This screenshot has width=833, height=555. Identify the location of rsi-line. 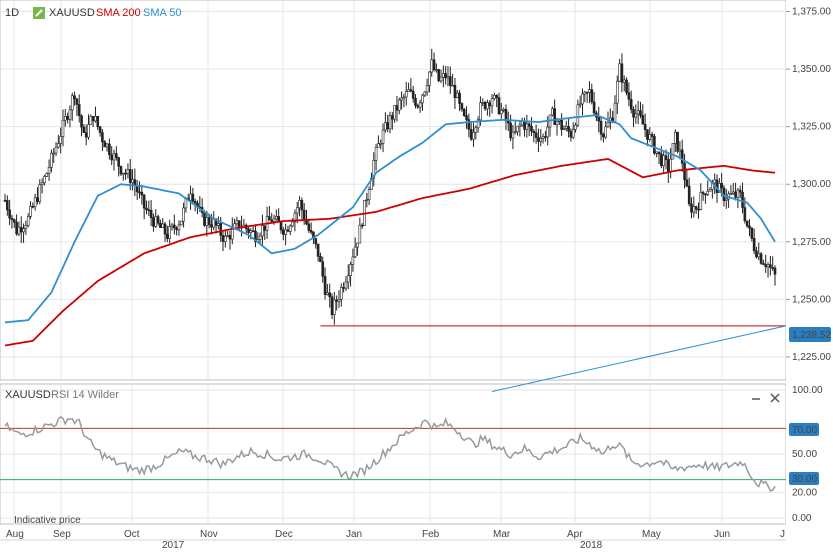
(390, 453).